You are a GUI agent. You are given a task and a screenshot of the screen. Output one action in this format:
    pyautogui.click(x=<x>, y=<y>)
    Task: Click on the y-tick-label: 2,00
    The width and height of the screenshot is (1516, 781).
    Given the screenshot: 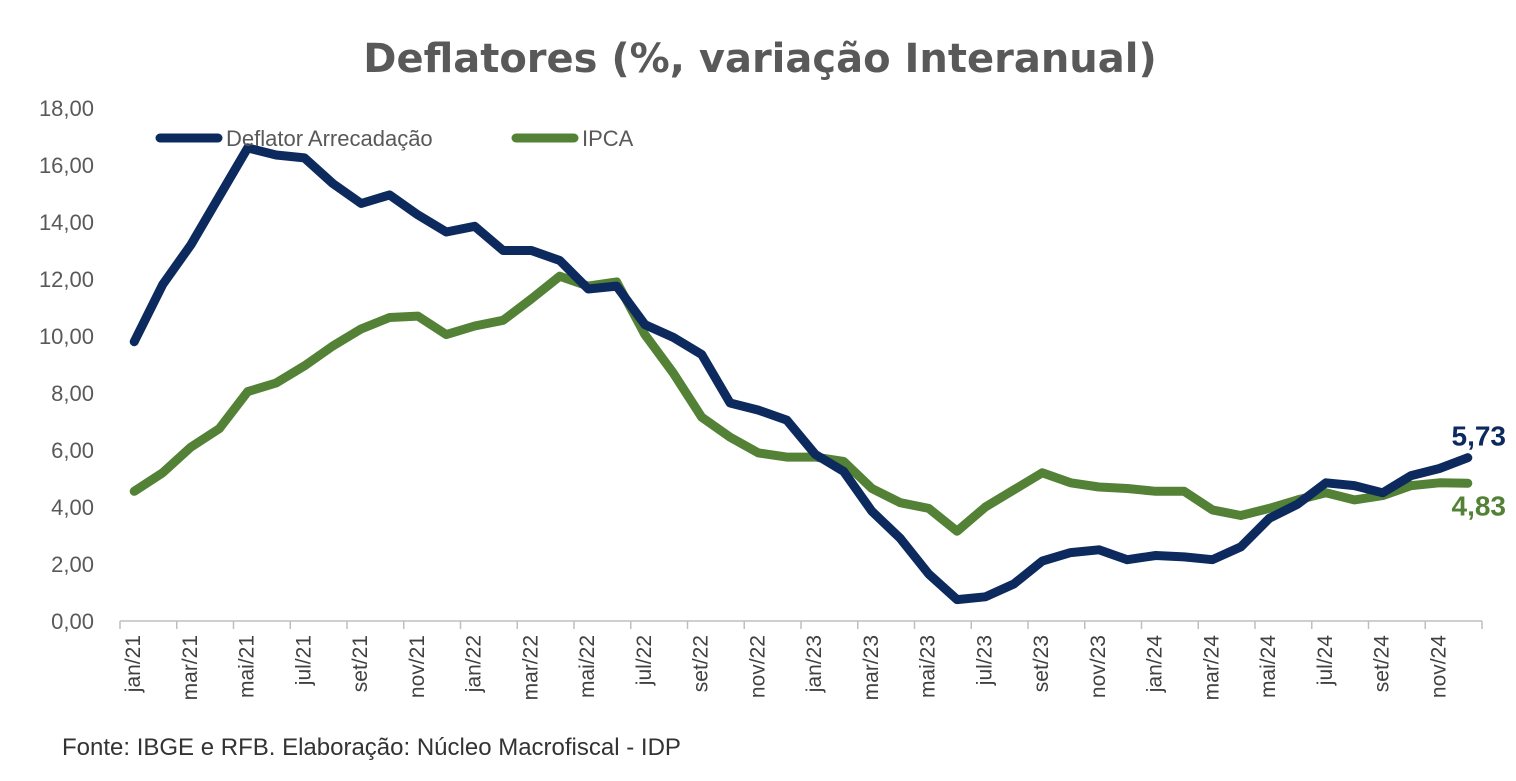 What is the action you would take?
    pyautogui.click(x=72, y=564)
    